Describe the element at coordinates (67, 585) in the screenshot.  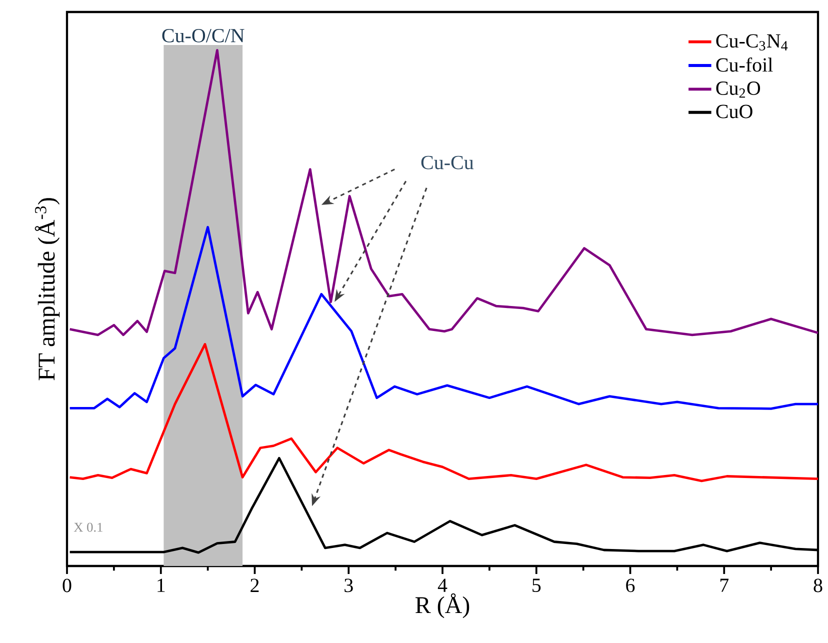
I see `x-tick-label: 0` at that location.